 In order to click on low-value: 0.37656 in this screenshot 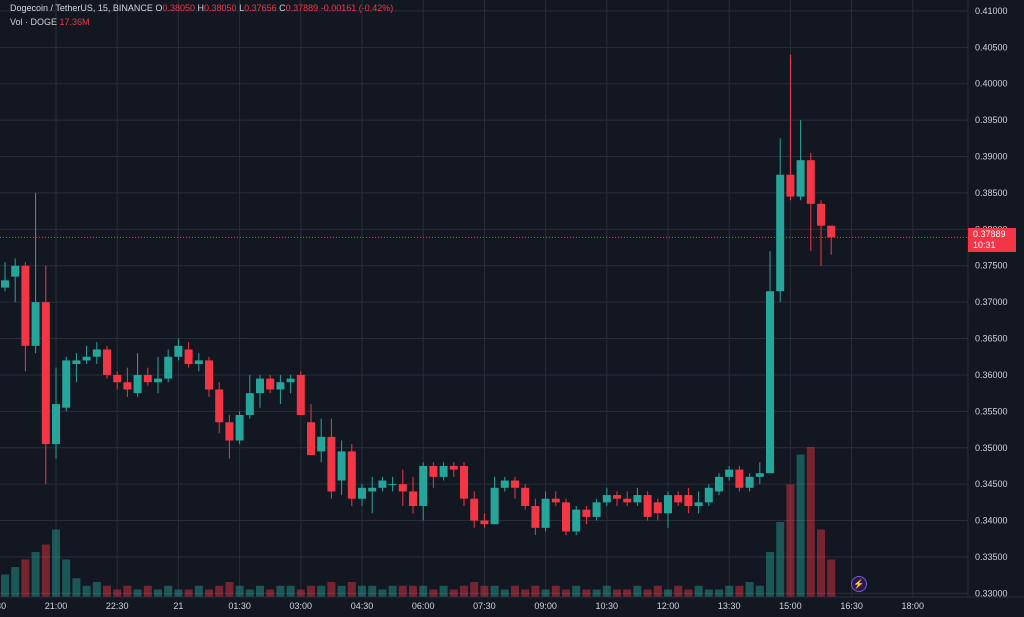, I will do `click(260, 8)`.